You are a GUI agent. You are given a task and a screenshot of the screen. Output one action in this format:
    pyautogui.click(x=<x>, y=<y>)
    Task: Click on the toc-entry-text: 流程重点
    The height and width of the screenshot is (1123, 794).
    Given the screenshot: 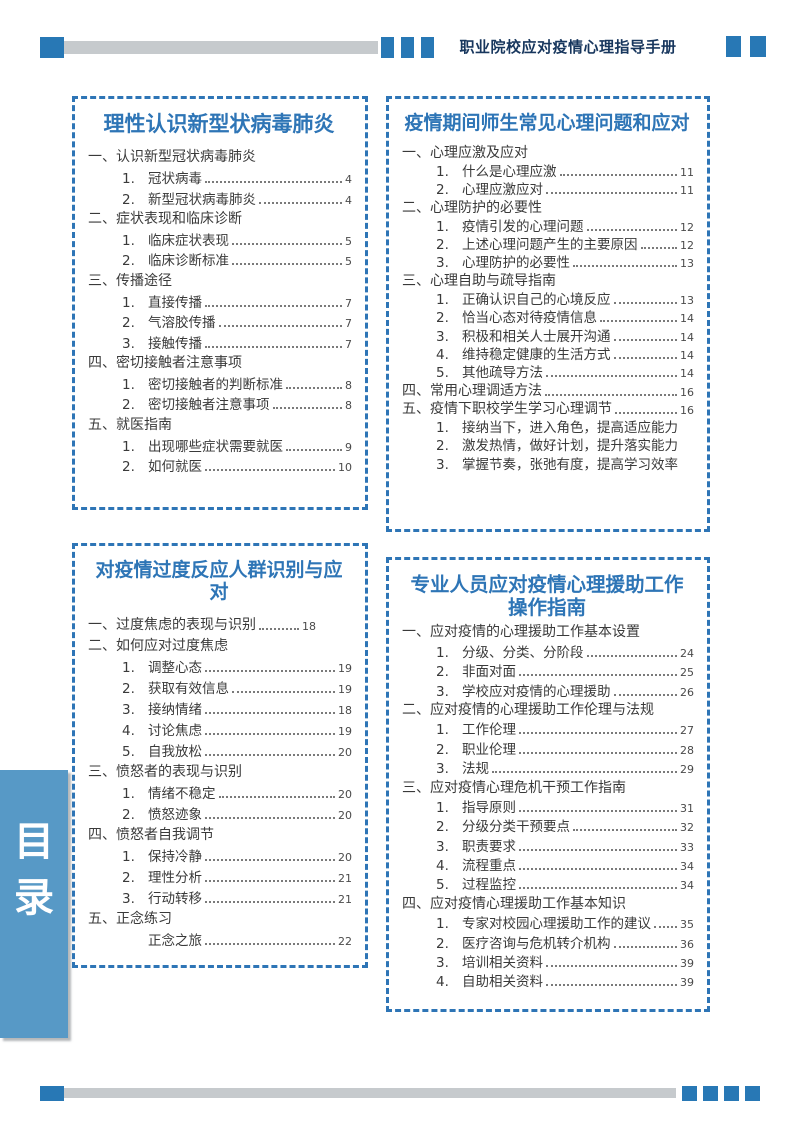 What is the action you would take?
    pyautogui.click(x=489, y=866)
    